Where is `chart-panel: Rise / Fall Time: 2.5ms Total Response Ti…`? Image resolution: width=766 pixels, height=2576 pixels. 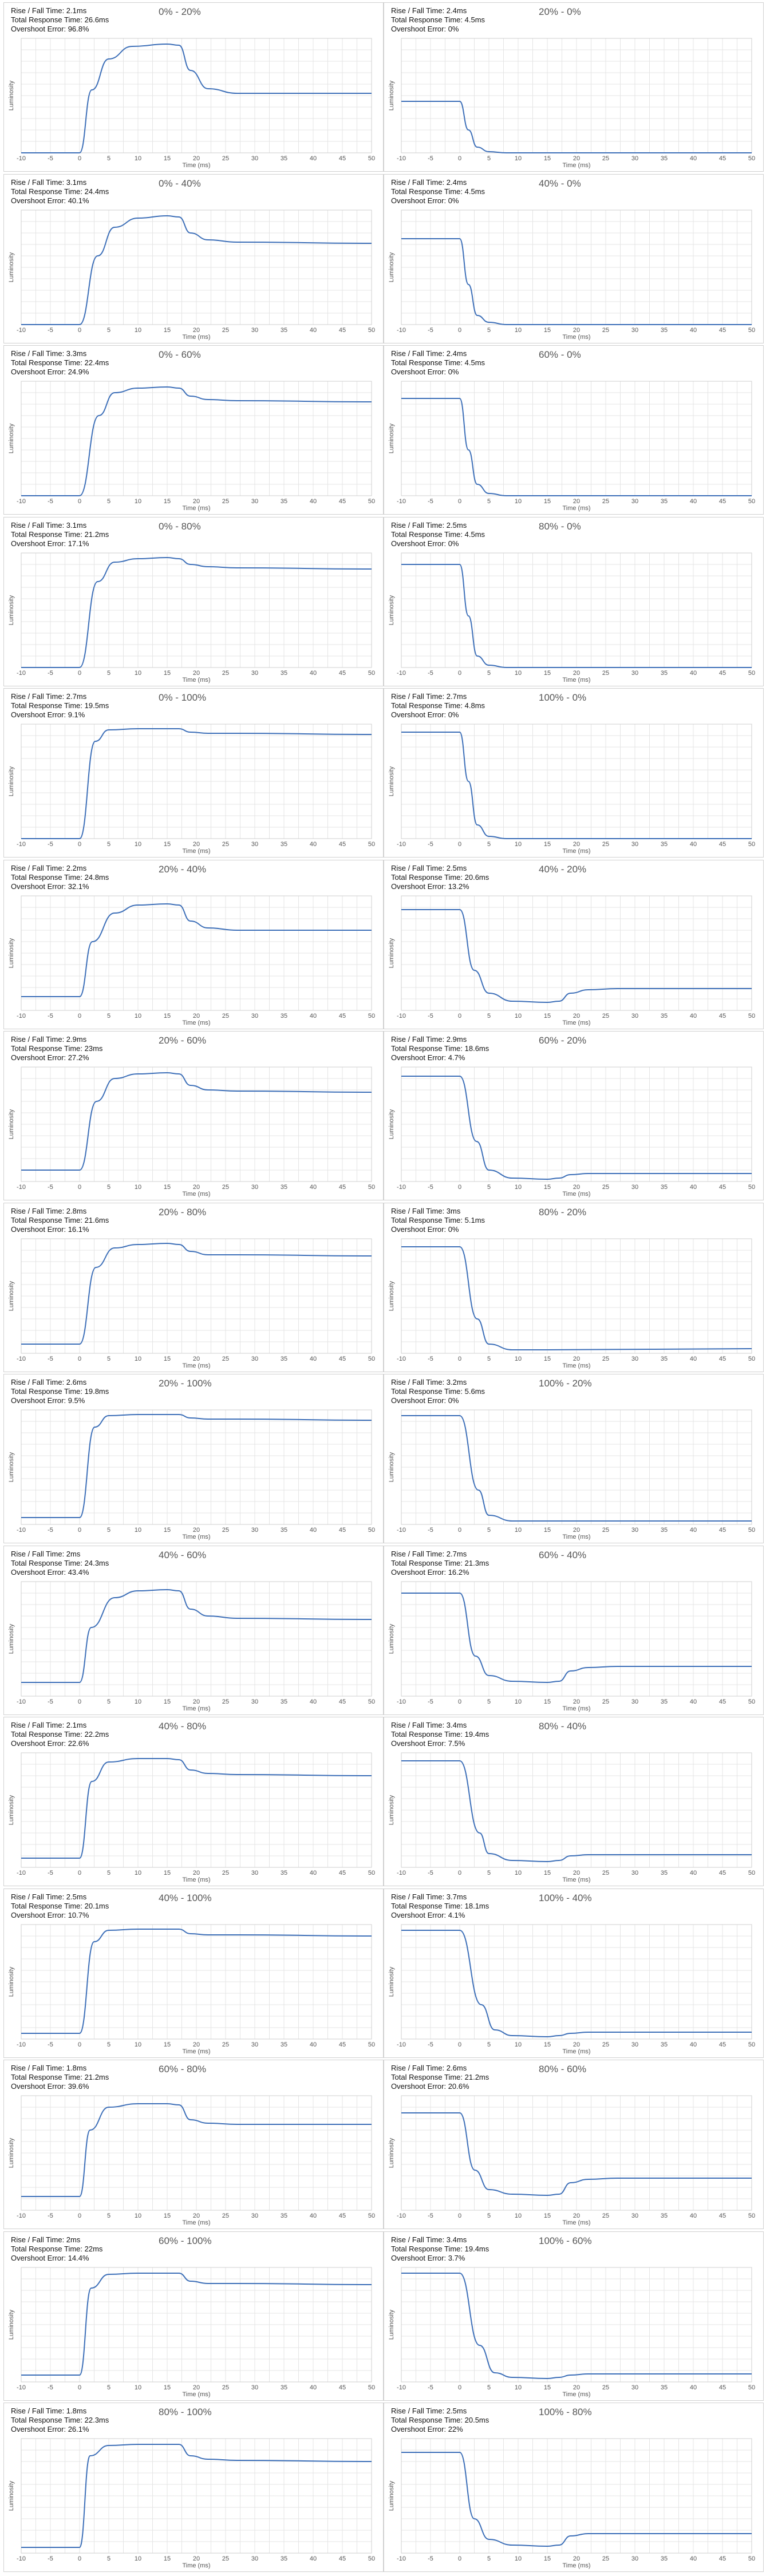 chart-panel: Rise / Fall Time: 2.5ms Total Response Ti… is located at coordinates (193, 1973).